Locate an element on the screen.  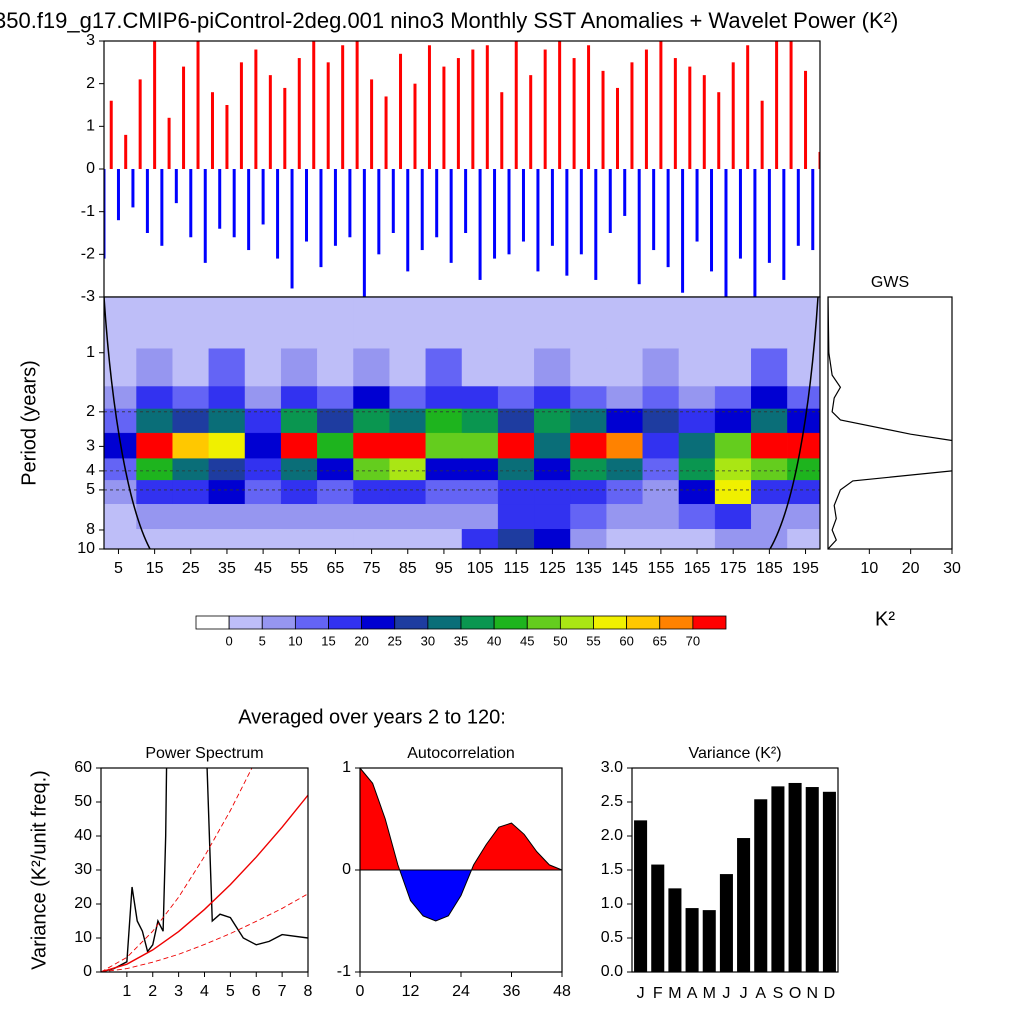
x-tick-label: 12 is located at coordinates (411, 991).